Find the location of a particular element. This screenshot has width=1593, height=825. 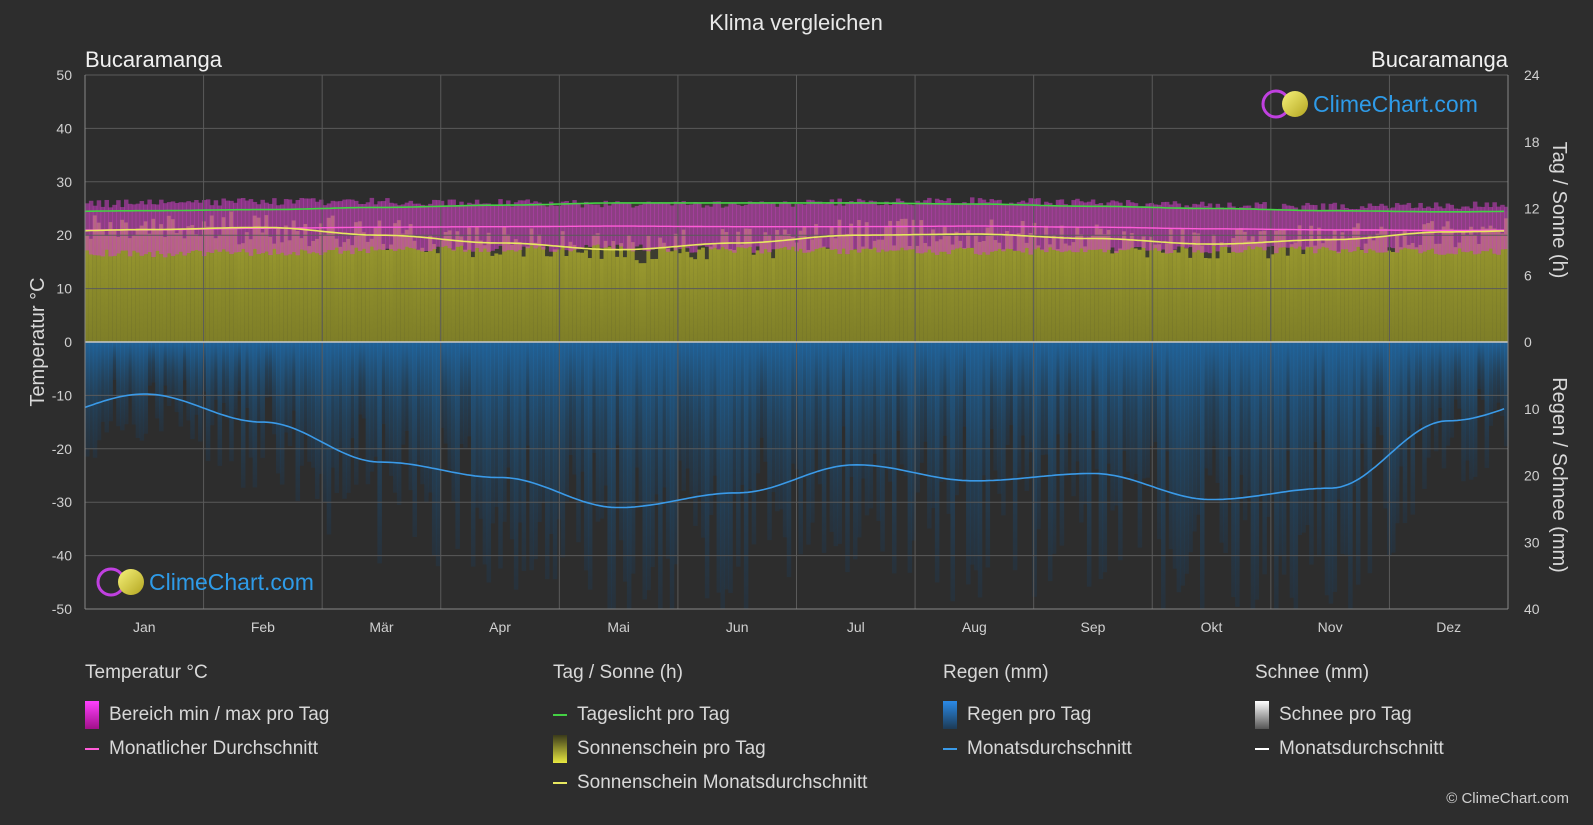

x-tick-label: Jul is located at coordinates (856, 627).